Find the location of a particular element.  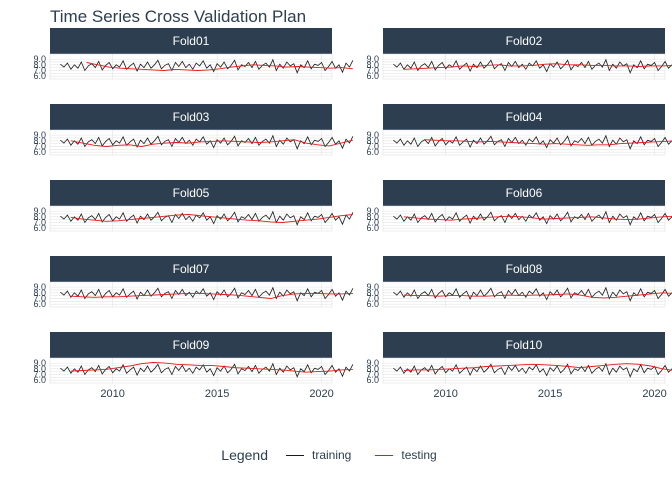

facet-panel-fold08: Fold08 6.07.08.09.0 is located at coordinates (519, 282).